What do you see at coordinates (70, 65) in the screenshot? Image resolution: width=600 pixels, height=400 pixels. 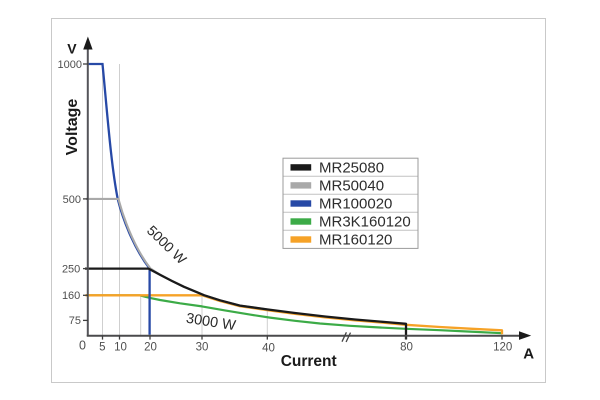 I see `svg-text: 1000` at bounding box center [70, 65].